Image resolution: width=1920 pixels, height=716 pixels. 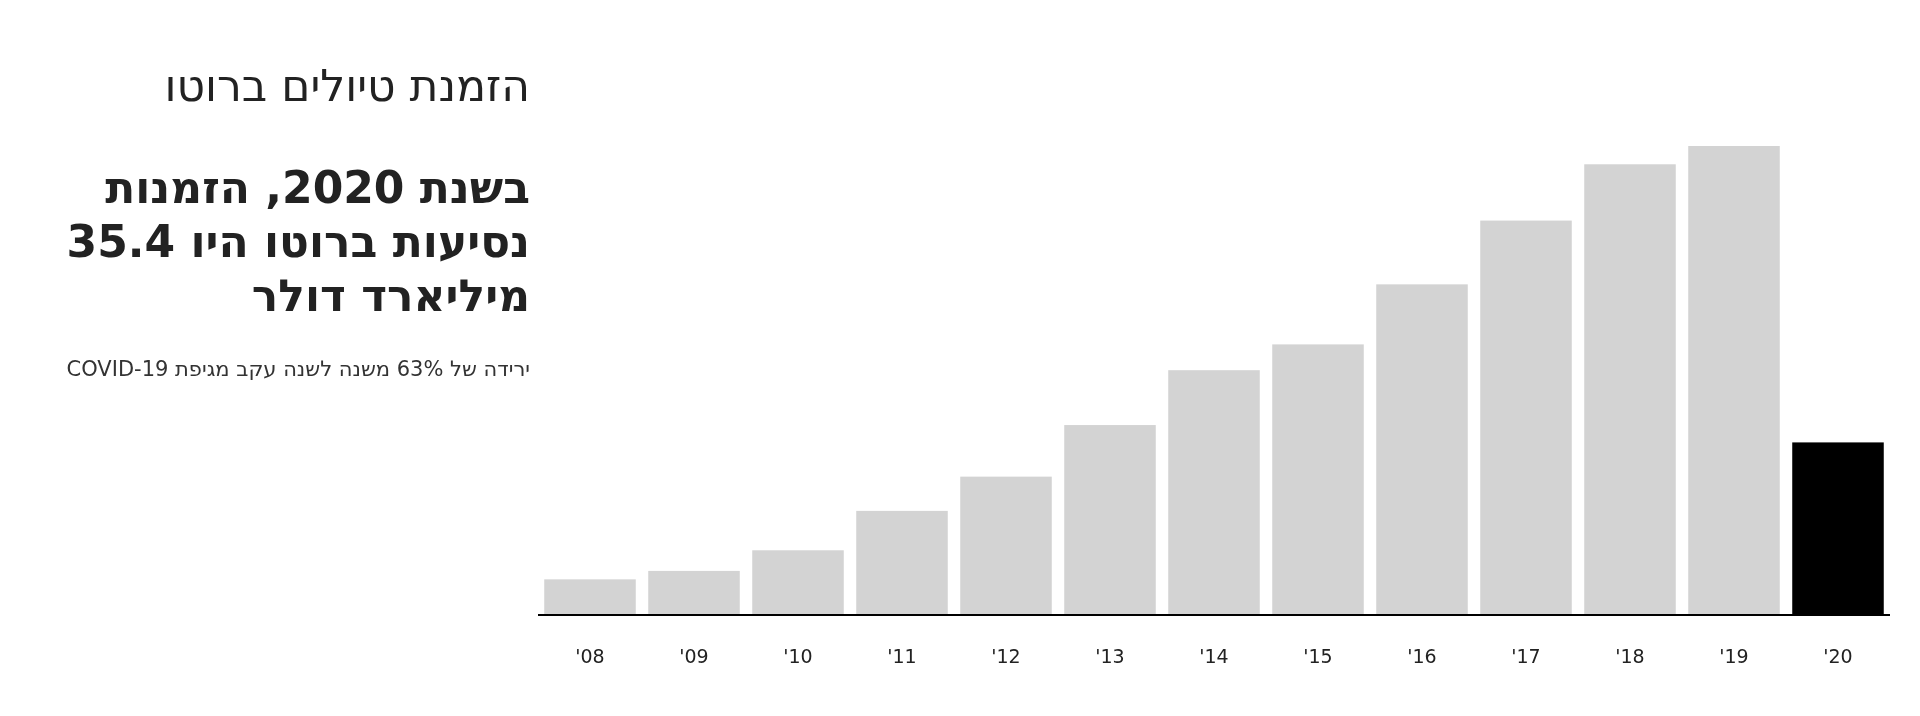 What do you see at coordinates (346, 85) in the screenshot?
I see `chart-title: הזמנת טיולים ברוטו` at bounding box center [346, 85].